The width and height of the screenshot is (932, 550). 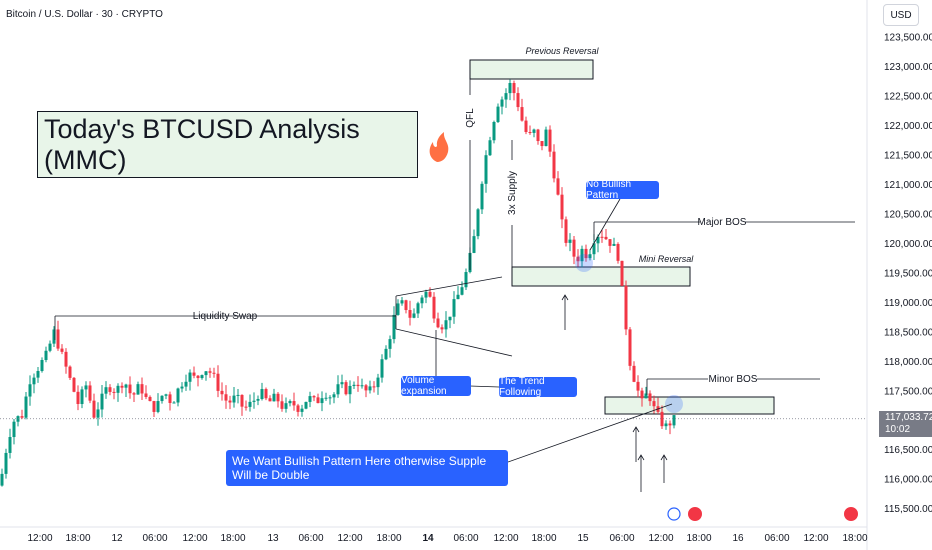 What do you see at coordinates (908, 509) in the screenshot?
I see `y-tick-label: 115,500.00` at bounding box center [908, 509].